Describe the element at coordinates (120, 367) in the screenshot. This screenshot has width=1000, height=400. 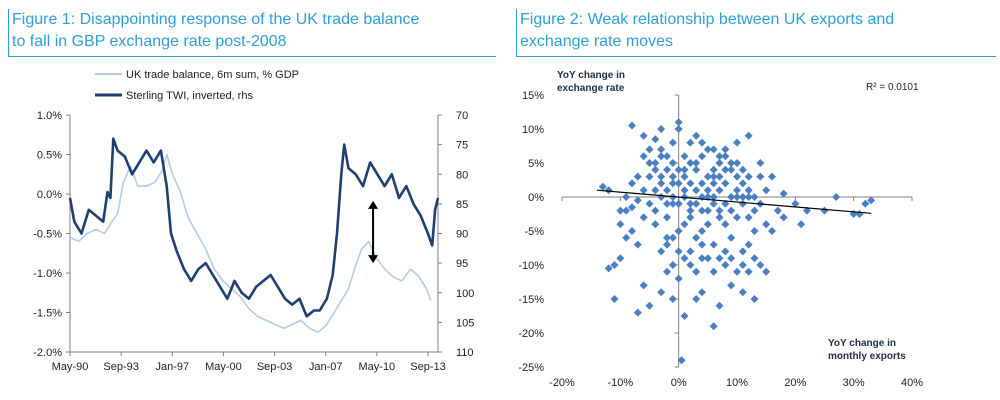
I see `x-tick-label: Sep-93` at that location.